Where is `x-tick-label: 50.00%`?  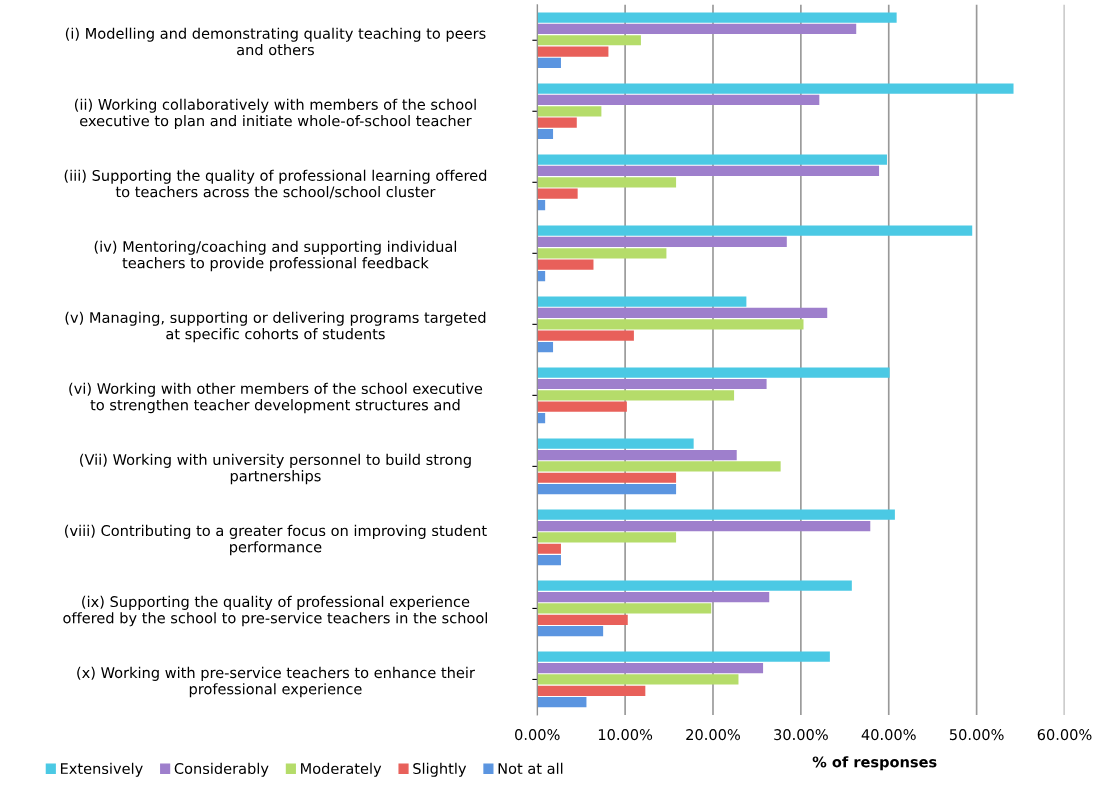
x-tick-label: 50.00% is located at coordinates (976, 735).